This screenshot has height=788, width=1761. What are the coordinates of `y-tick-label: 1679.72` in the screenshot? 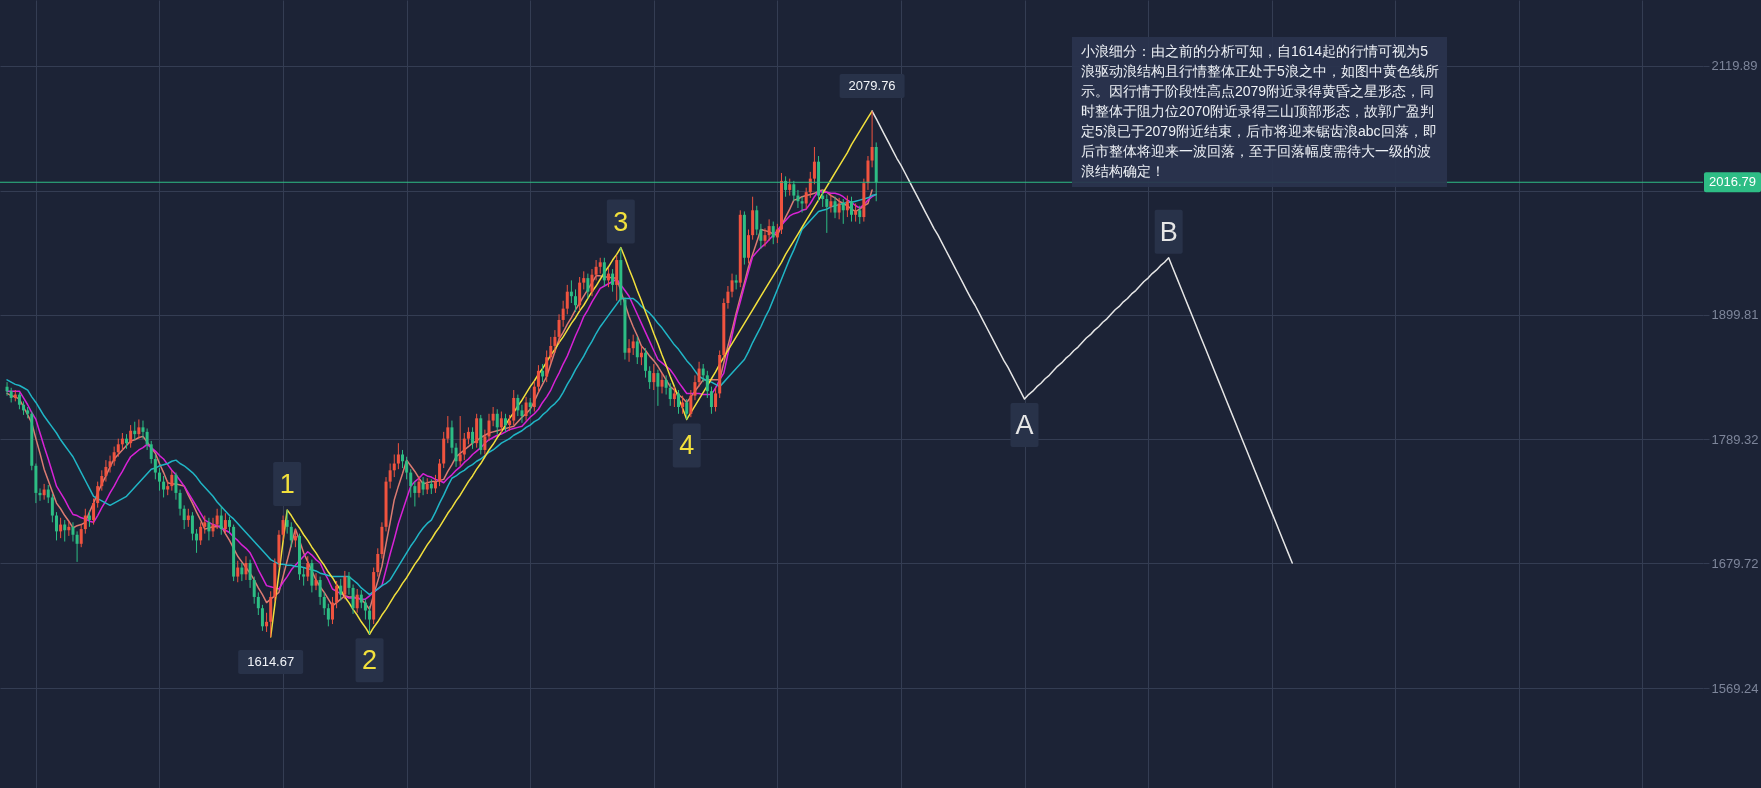 It's located at (1735, 563).